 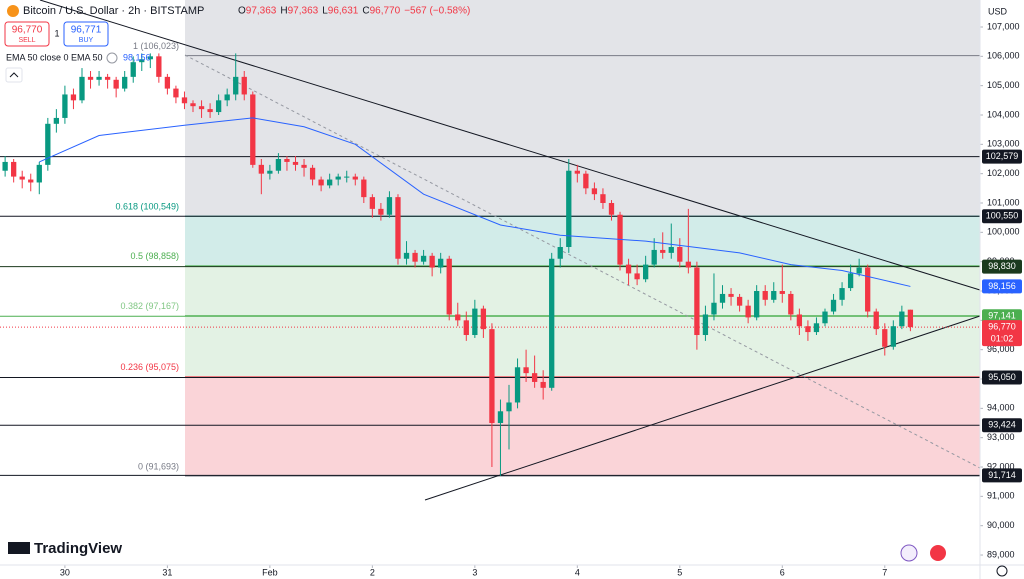 I want to click on price-level-label: 100,550, so click(x=1002, y=216).